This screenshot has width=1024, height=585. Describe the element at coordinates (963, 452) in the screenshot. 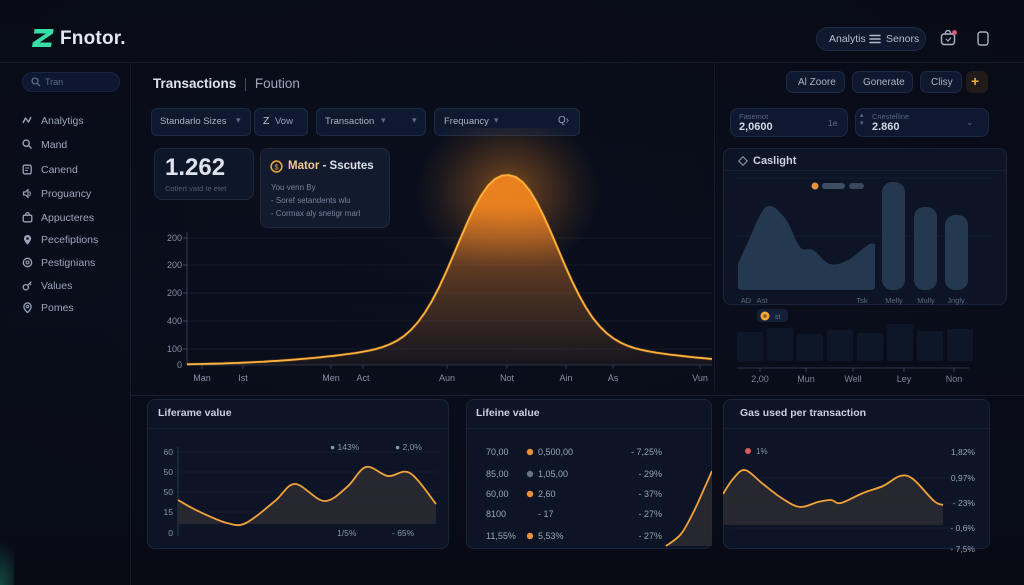

I see `svg-text: 1,82%` at that location.